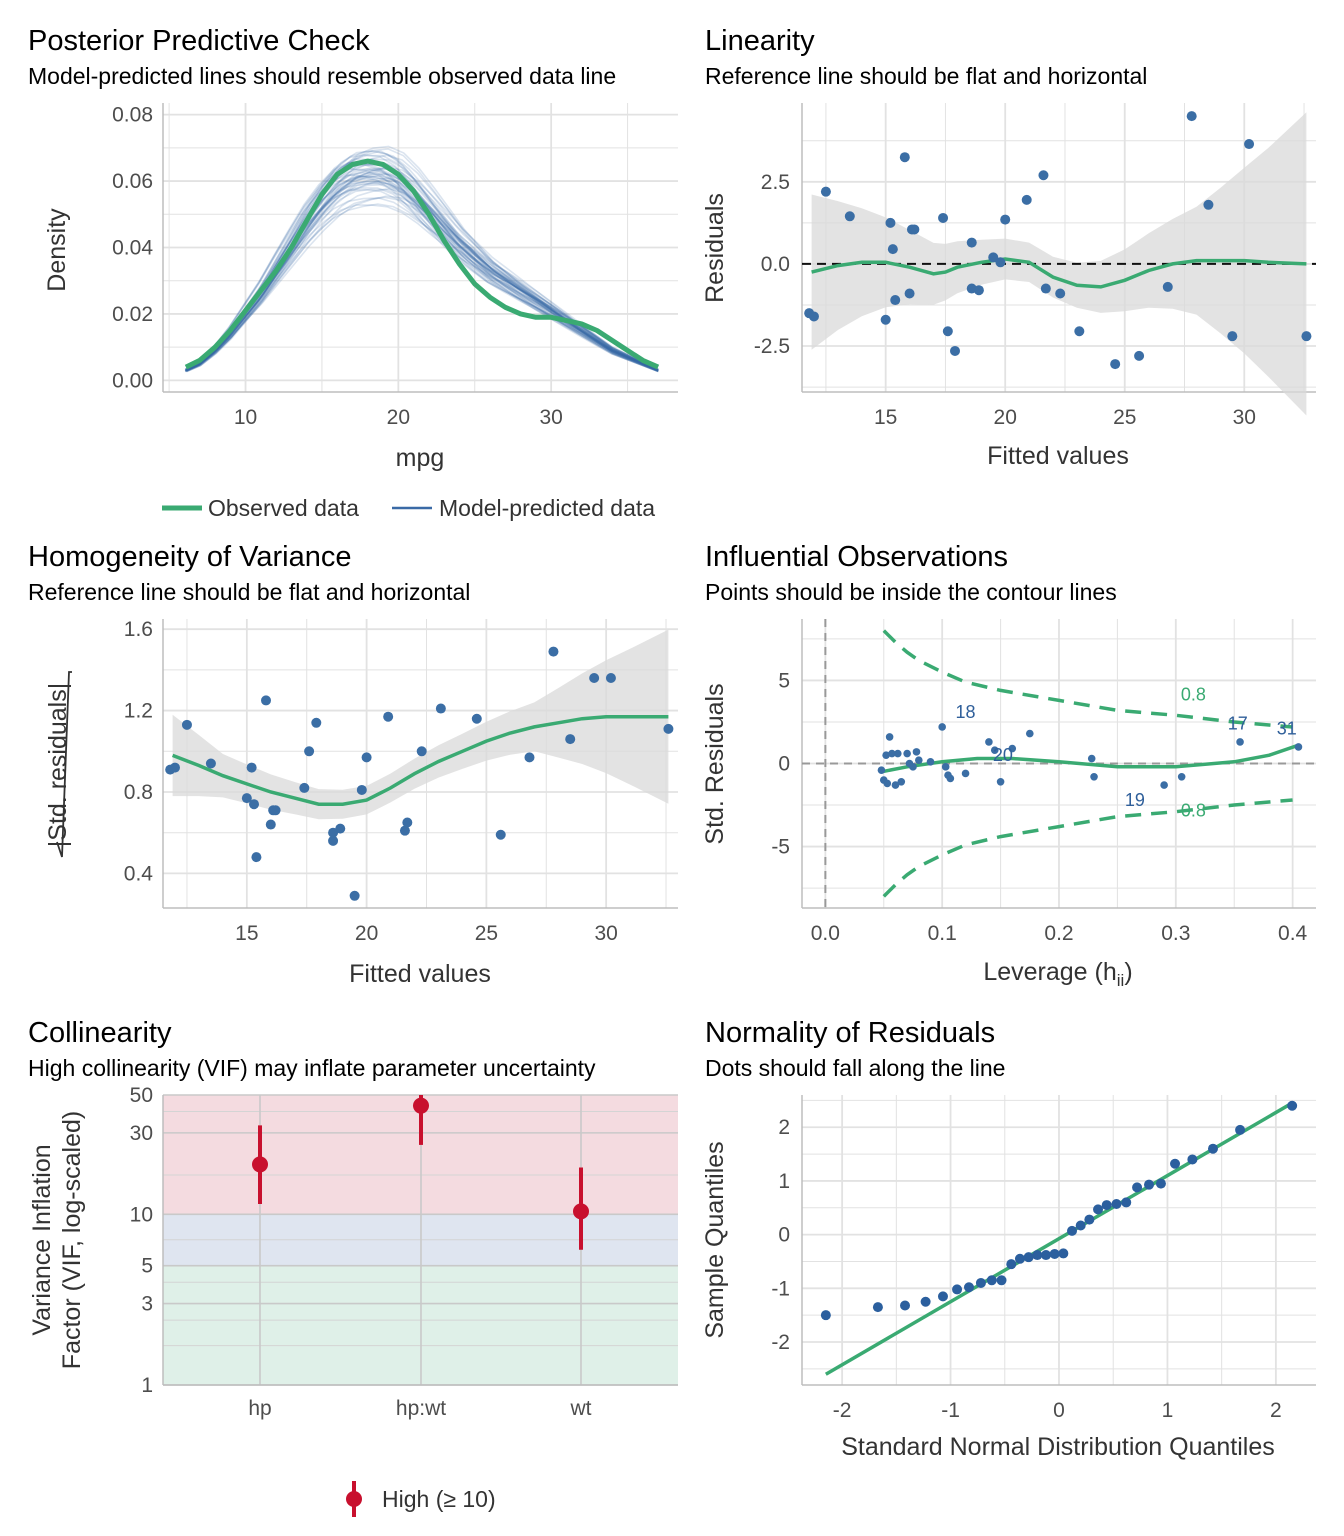 This screenshot has height=1536, width=1344. What do you see at coordinates (420, 458) in the screenshot?
I see `ppc-x-axis-label: mpg` at bounding box center [420, 458].